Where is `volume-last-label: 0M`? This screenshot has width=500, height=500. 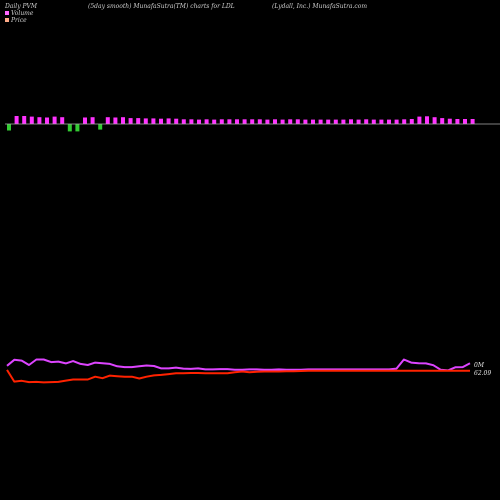 volume-last-label: 0M is located at coordinates (479, 365).